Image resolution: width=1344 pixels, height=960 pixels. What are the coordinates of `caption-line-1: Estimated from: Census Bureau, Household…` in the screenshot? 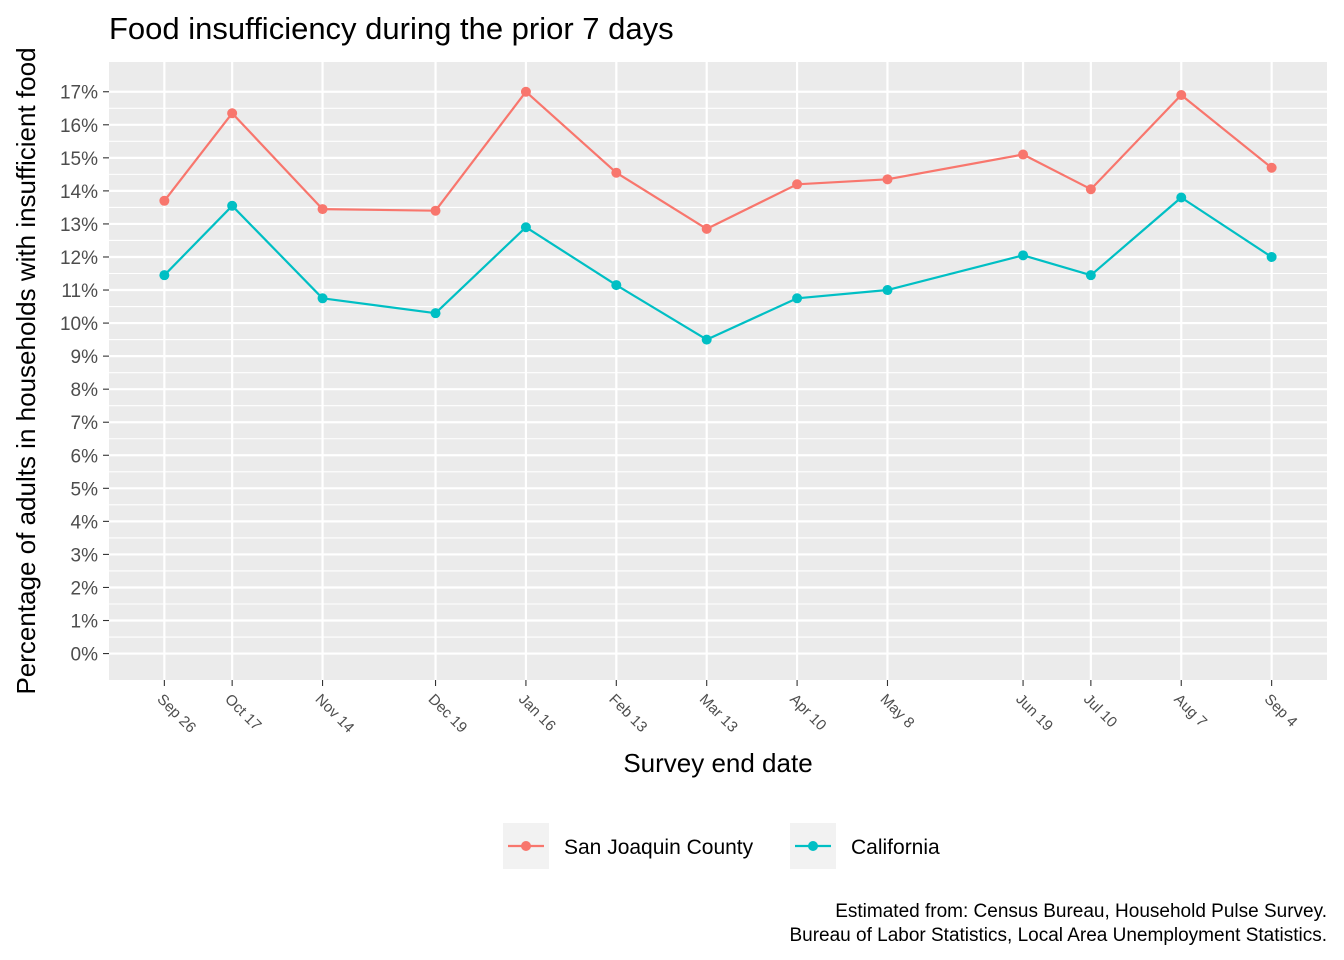 It's located at (1081, 911).